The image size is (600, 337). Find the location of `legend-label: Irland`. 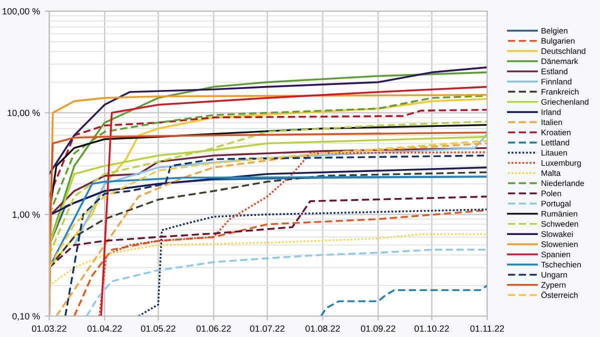

legend-label: Irland is located at coordinates (551, 112).